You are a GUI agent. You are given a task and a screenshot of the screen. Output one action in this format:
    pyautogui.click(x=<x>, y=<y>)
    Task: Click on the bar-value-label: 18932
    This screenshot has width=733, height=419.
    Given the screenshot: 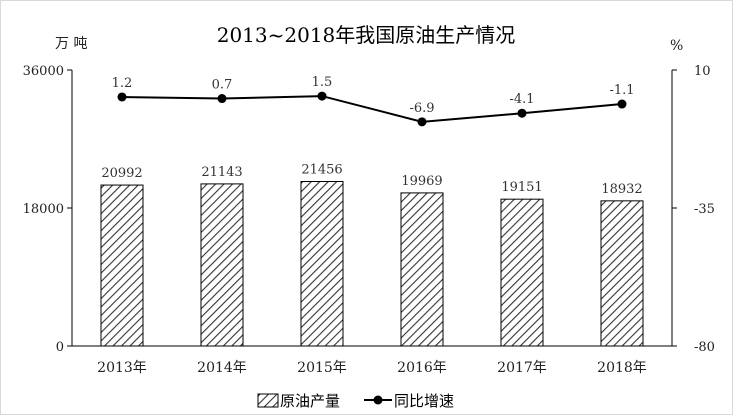 What is the action you would take?
    pyautogui.click(x=621, y=189)
    